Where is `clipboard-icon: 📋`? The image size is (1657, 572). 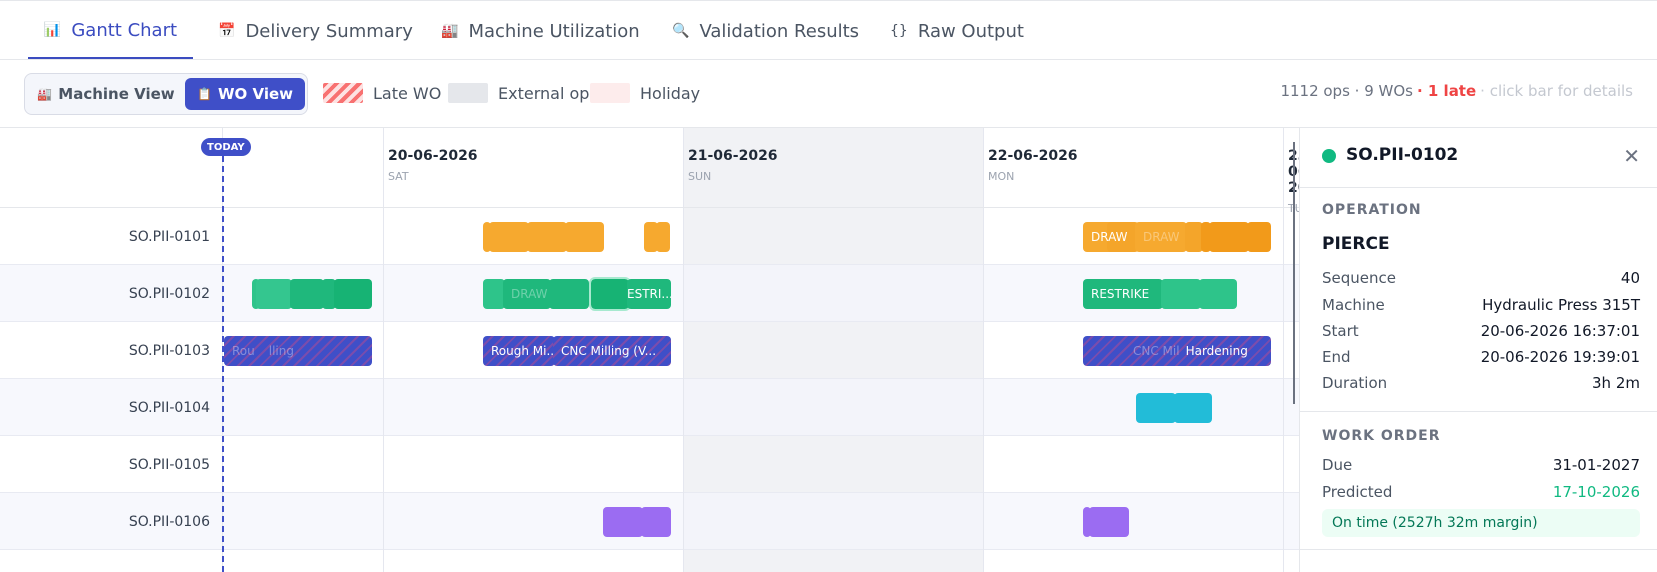
clipboard-icon: 📋 is located at coordinates (204, 94).